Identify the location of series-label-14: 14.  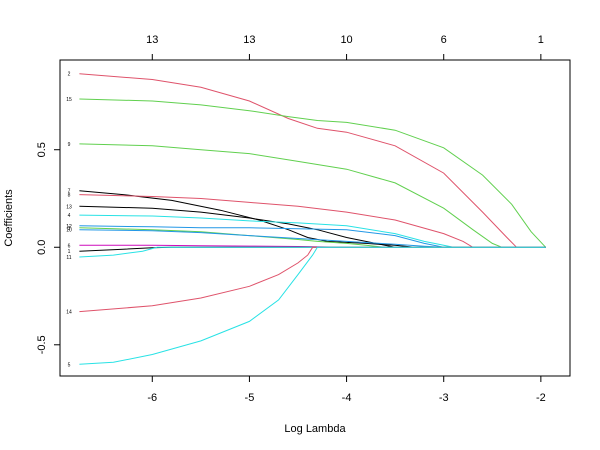
(69, 313).